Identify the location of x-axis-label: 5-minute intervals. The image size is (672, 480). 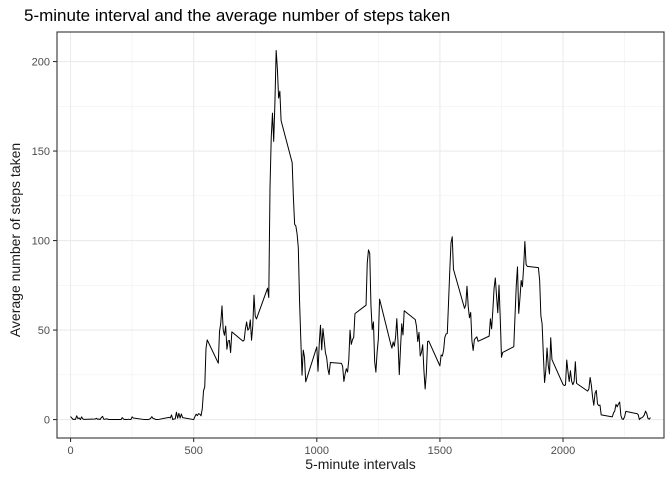
(360, 464).